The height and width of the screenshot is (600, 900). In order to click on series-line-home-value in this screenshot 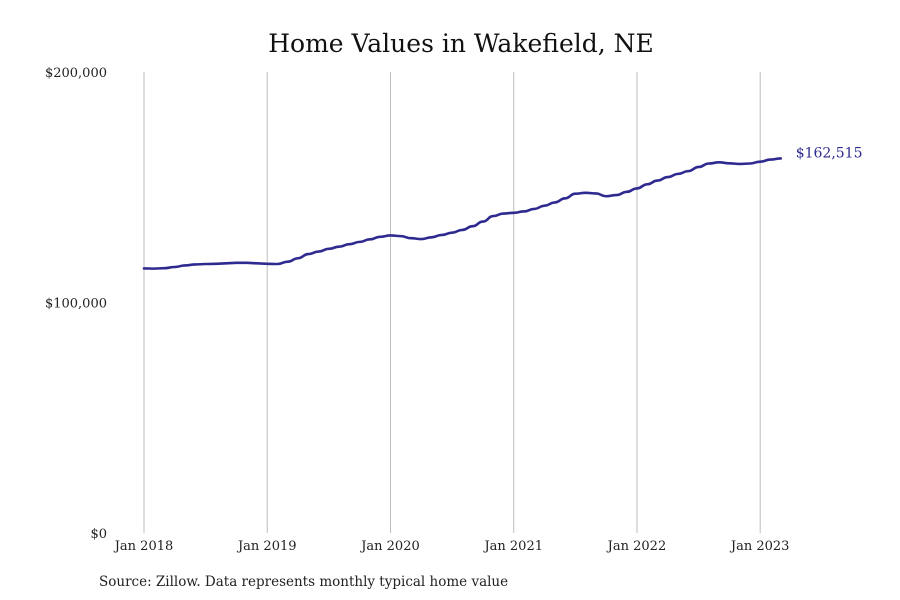, I will do `click(462, 213)`.